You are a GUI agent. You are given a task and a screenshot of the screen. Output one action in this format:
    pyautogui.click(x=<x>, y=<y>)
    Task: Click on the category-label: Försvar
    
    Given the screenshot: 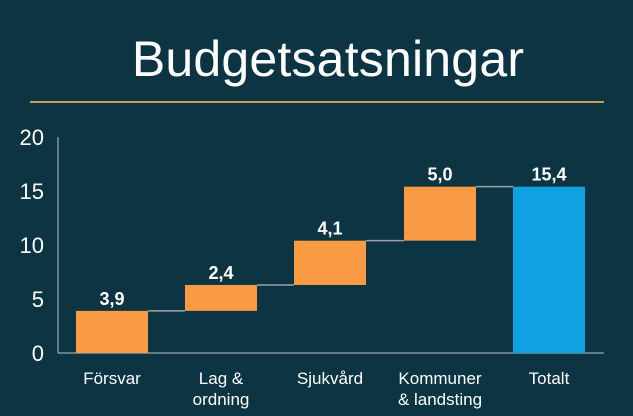 What is the action you would take?
    pyautogui.click(x=112, y=378)
    